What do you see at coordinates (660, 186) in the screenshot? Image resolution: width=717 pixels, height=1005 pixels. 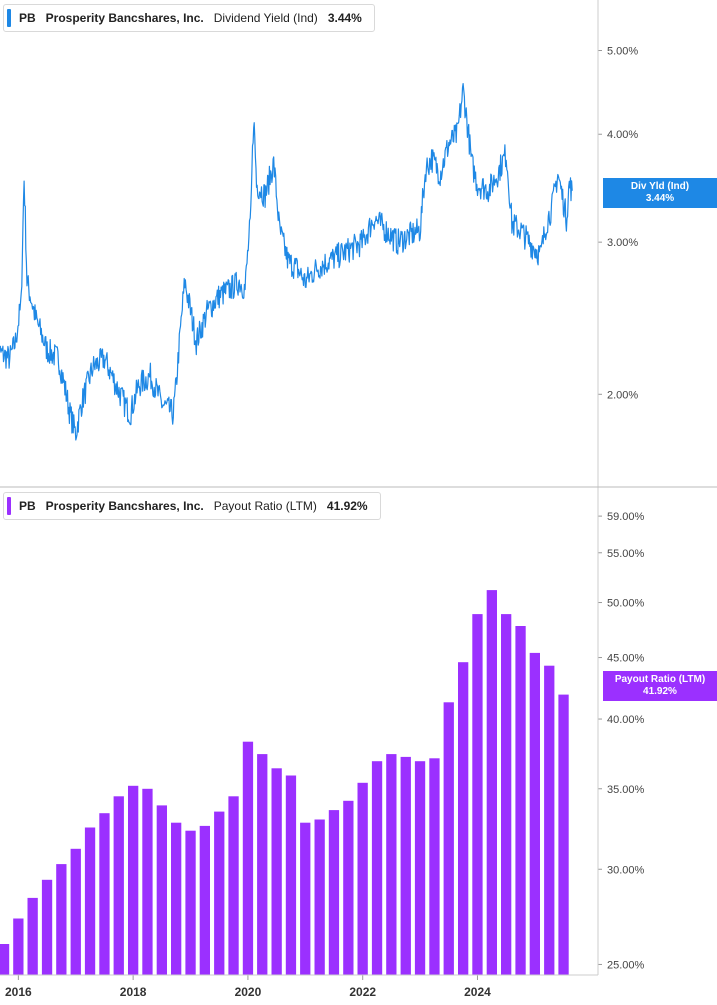 I see `tag-label: Div Yld (Ind)` at bounding box center [660, 186].